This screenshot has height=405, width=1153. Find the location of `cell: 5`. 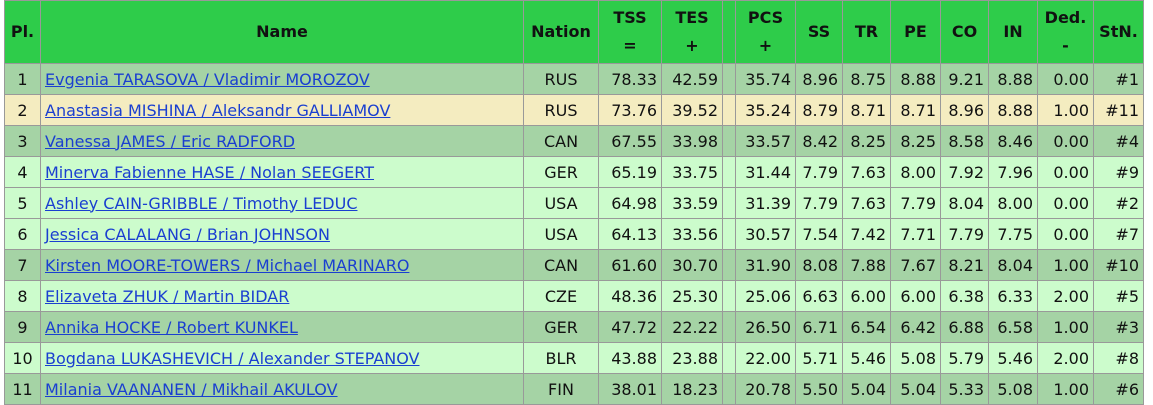

cell: 5 is located at coordinates (22, 203).